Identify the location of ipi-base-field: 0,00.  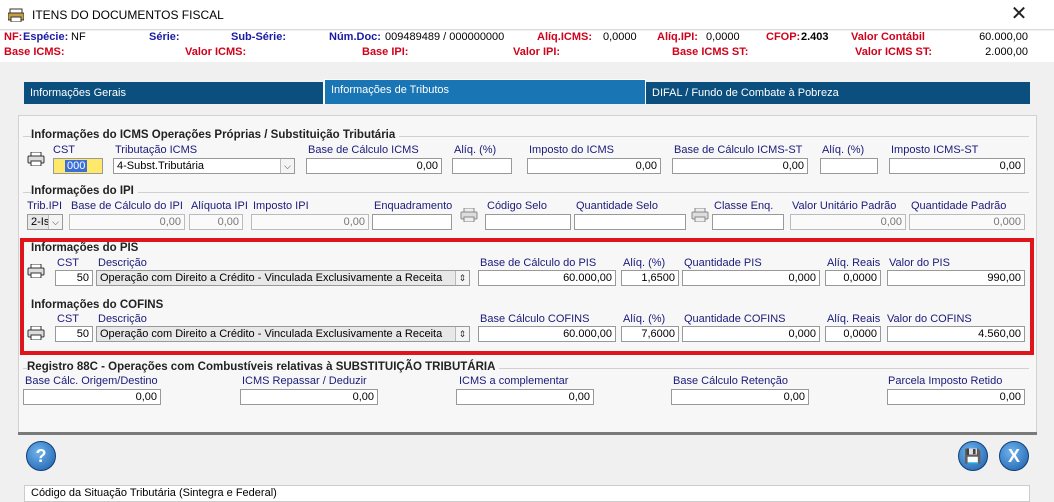
(127, 222).